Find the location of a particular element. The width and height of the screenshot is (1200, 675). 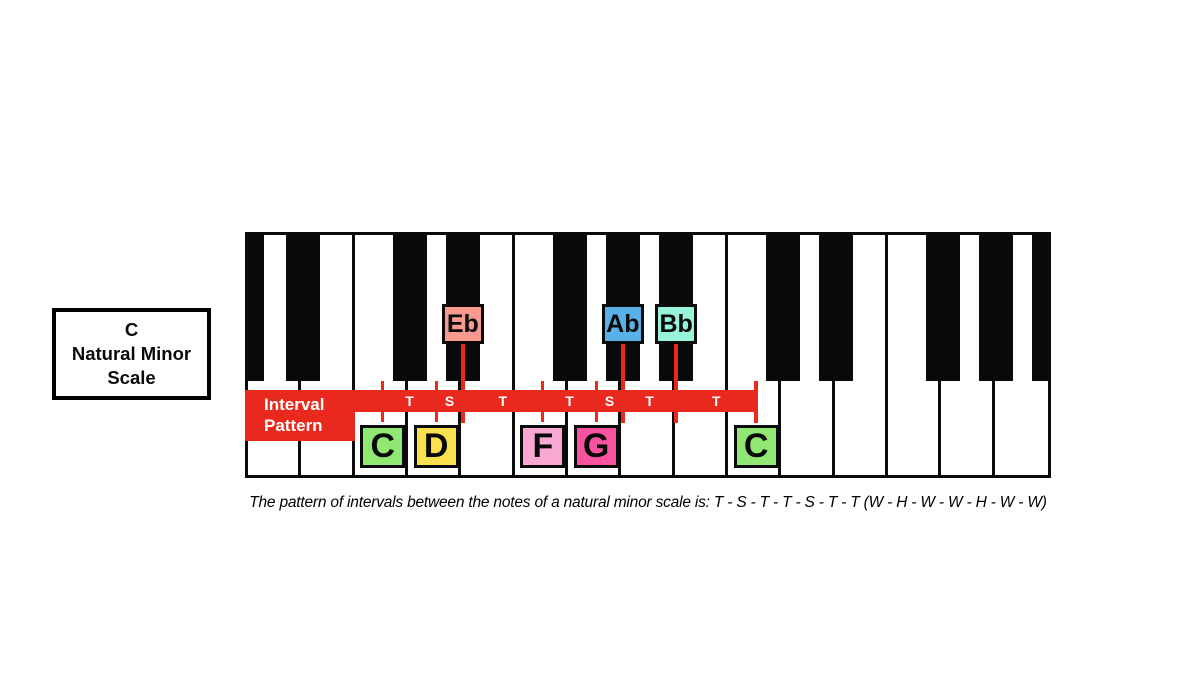

note-label-eb: Eb is located at coordinates (462, 324).